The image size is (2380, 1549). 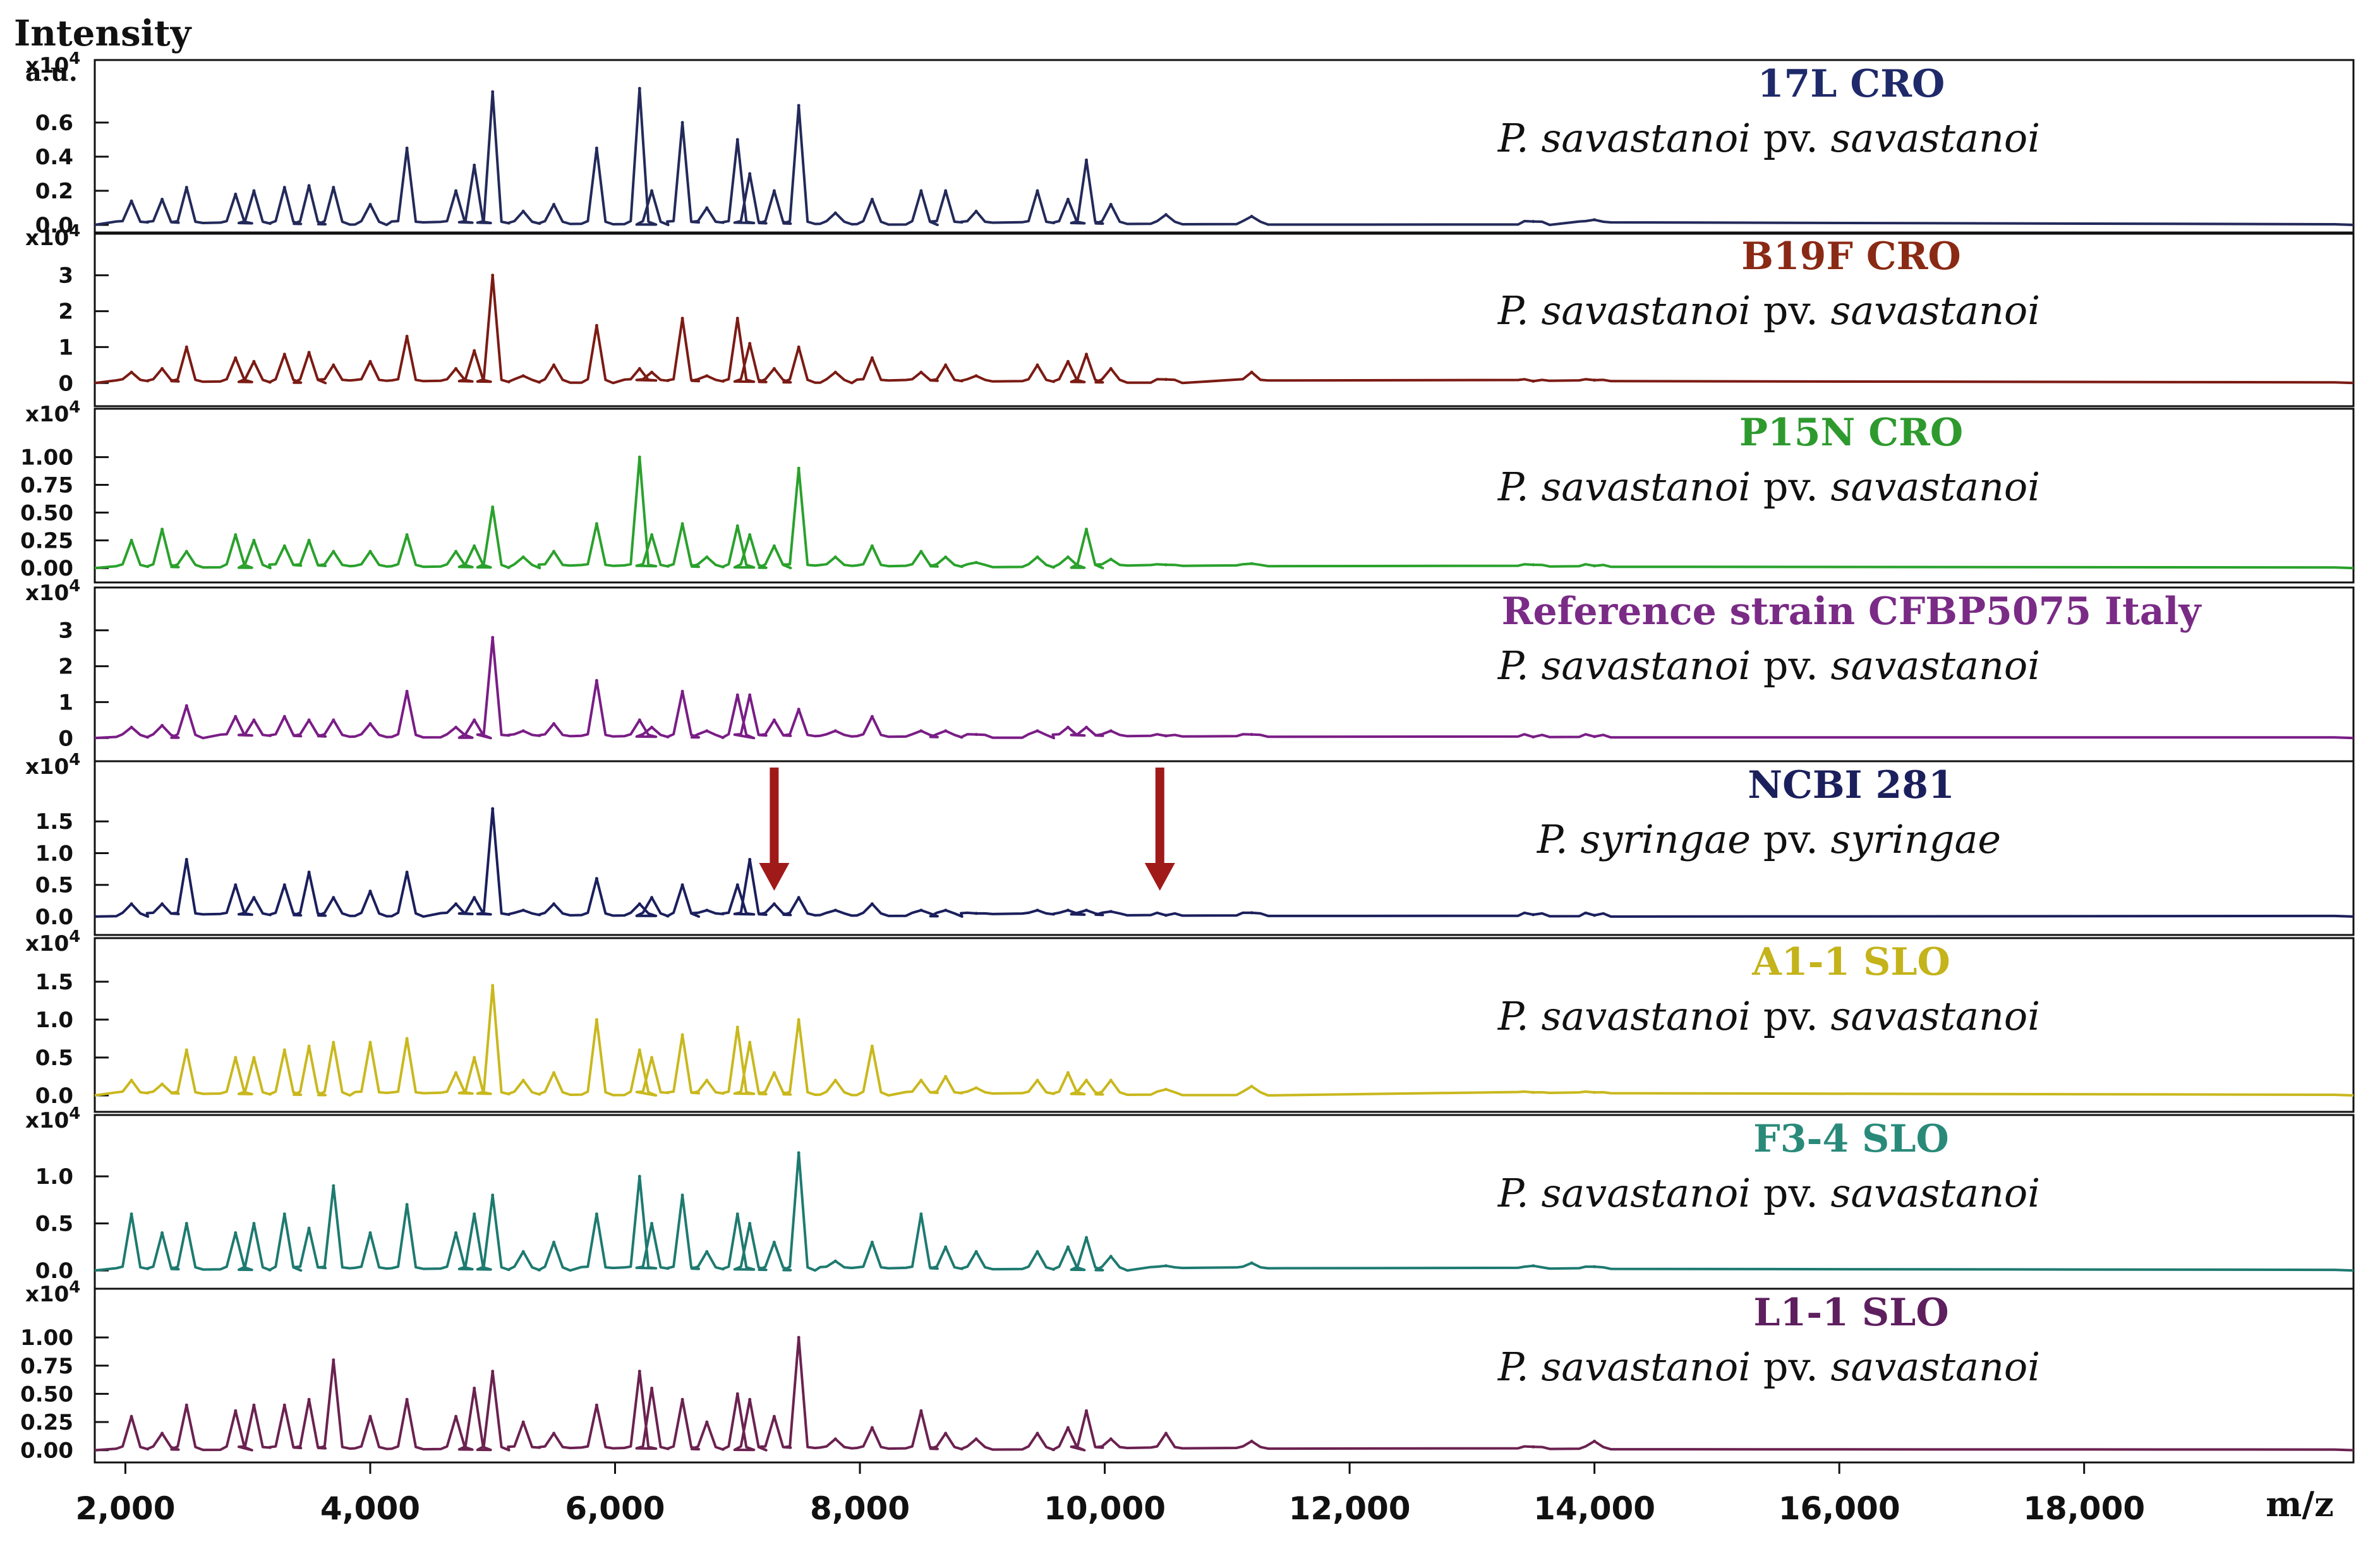 What do you see at coordinates (1851, 785) in the screenshot?
I see `strain-title: NCBI 281` at bounding box center [1851, 785].